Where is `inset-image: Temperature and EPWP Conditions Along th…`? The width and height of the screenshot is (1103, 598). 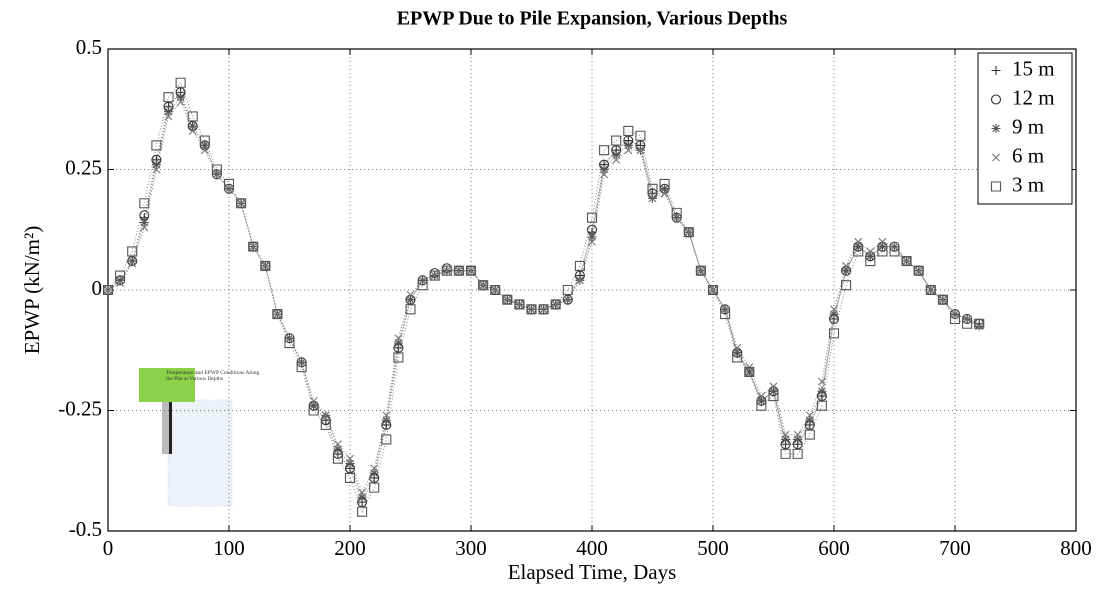
inset-image: Temperature and EPWP Conditions Along th… is located at coordinates (199, 437).